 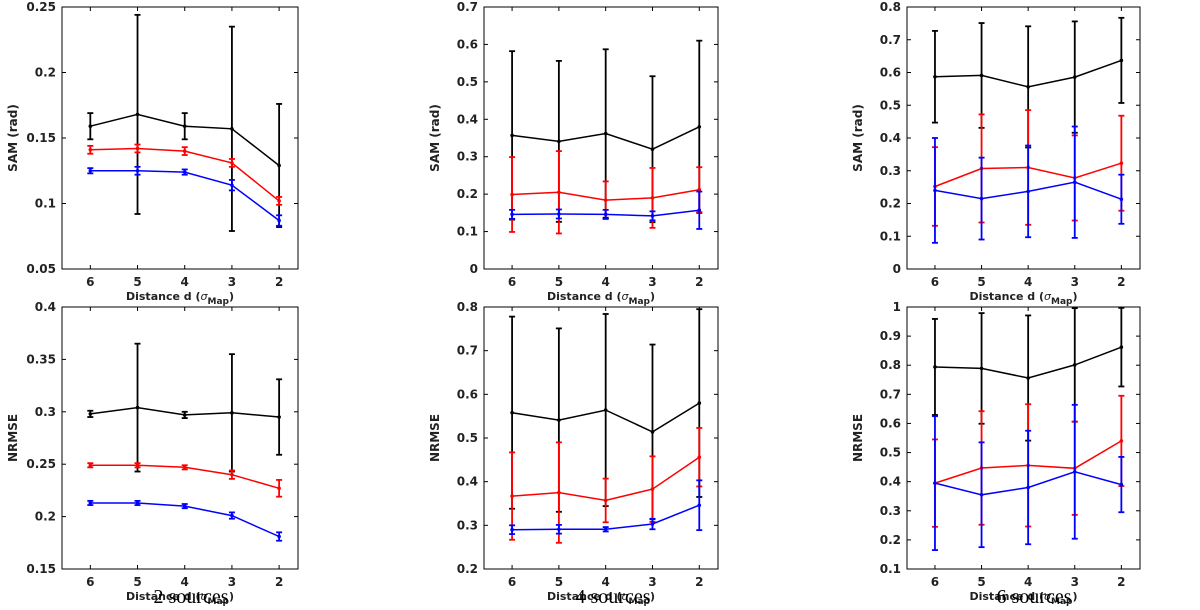 I want to click on y-tick-label: 0.25, so click(x=41, y=464).